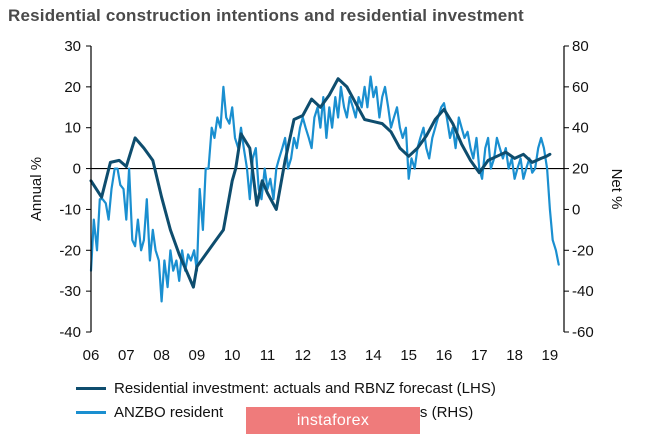 The height and width of the screenshot is (436, 665). What do you see at coordinates (373, 355) in the screenshot?
I see `x-tick-label: 14` at bounding box center [373, 355].